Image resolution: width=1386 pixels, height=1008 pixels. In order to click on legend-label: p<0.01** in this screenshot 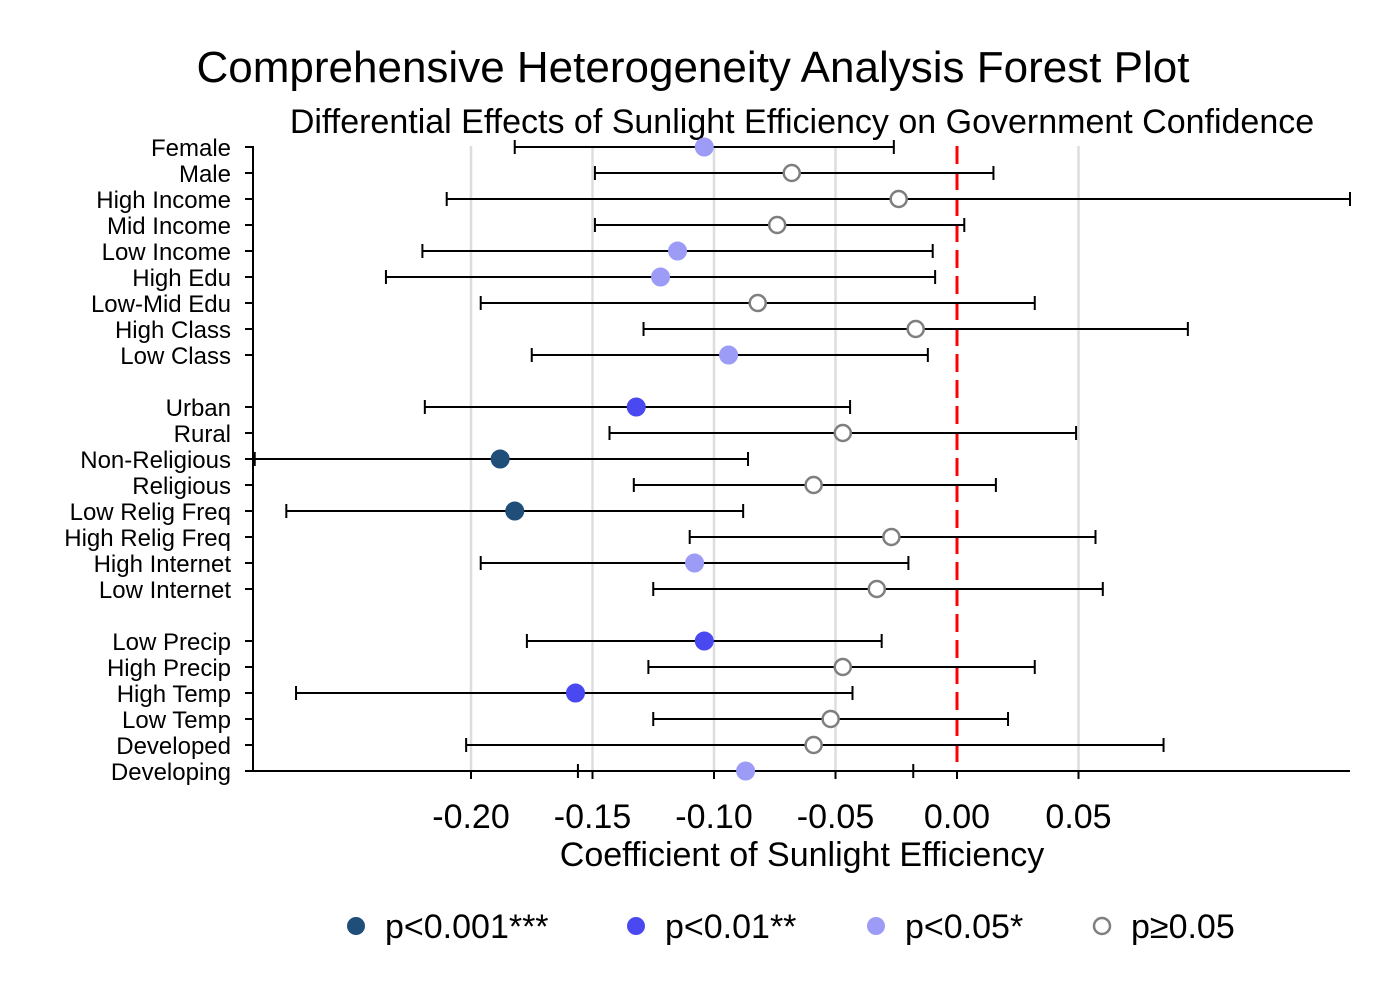, I will do `click(730, 927)`.